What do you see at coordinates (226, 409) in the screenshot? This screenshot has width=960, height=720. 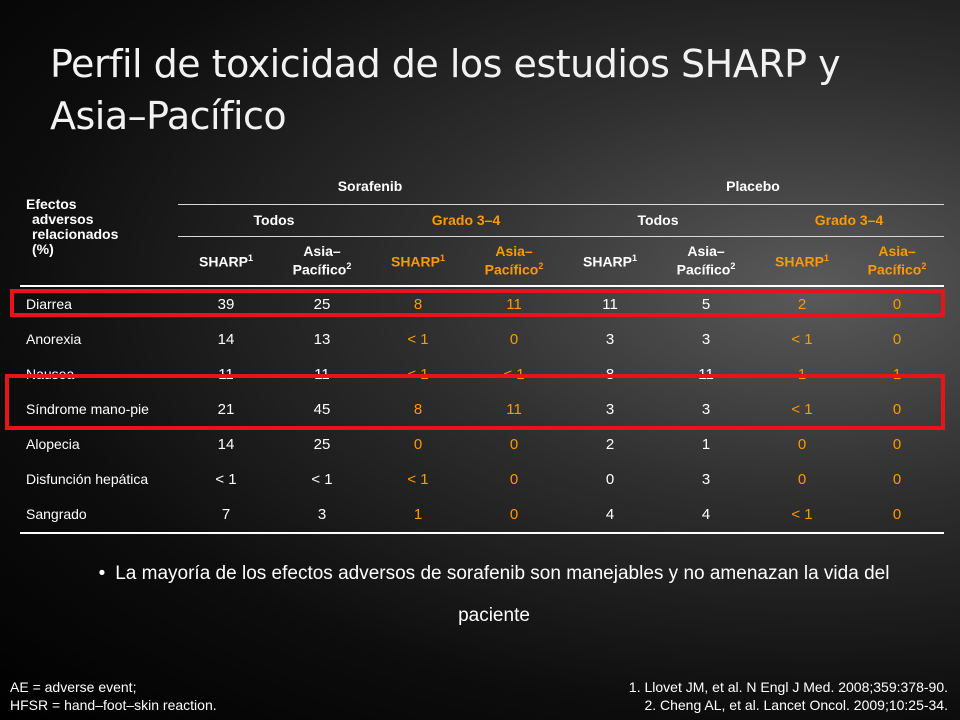 I see `table-cell: 21` at bounding box center [226, 409].